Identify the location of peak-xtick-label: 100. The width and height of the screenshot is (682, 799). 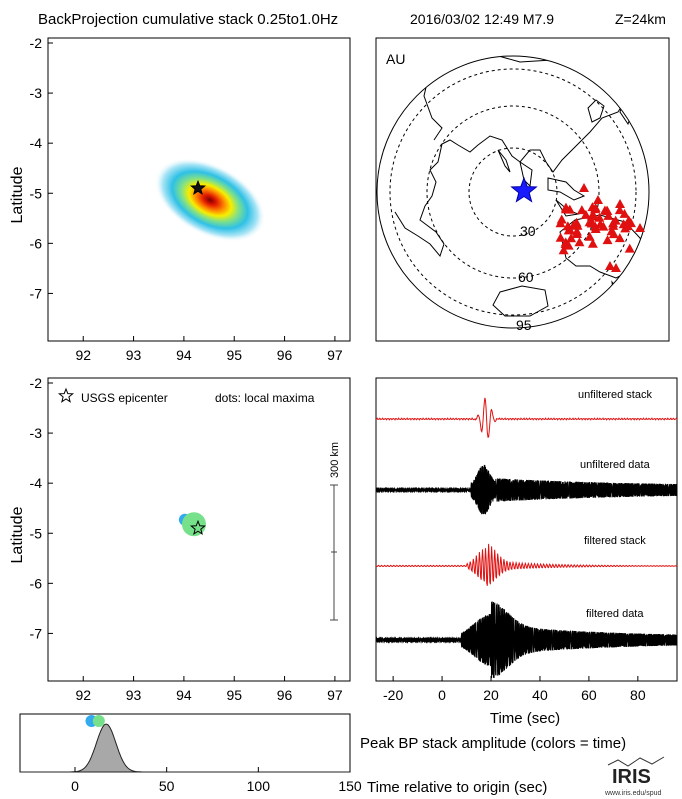
(259, 786).